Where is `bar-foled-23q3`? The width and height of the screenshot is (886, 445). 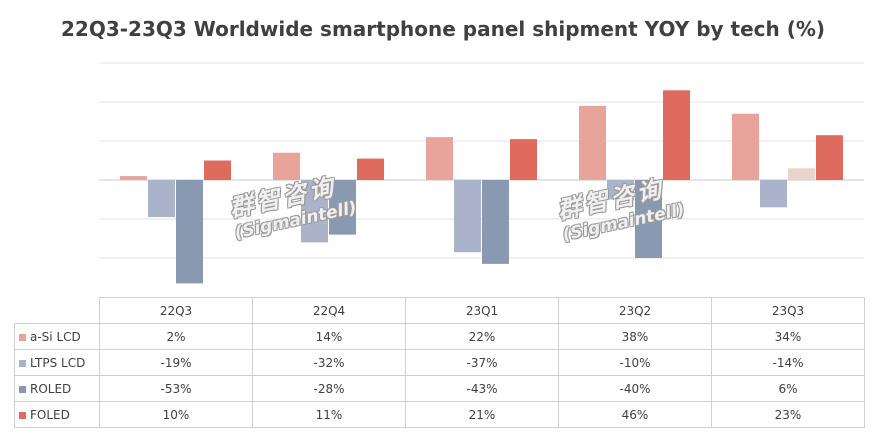
bar-foled-23q3 is located at coordinates (829, 157).